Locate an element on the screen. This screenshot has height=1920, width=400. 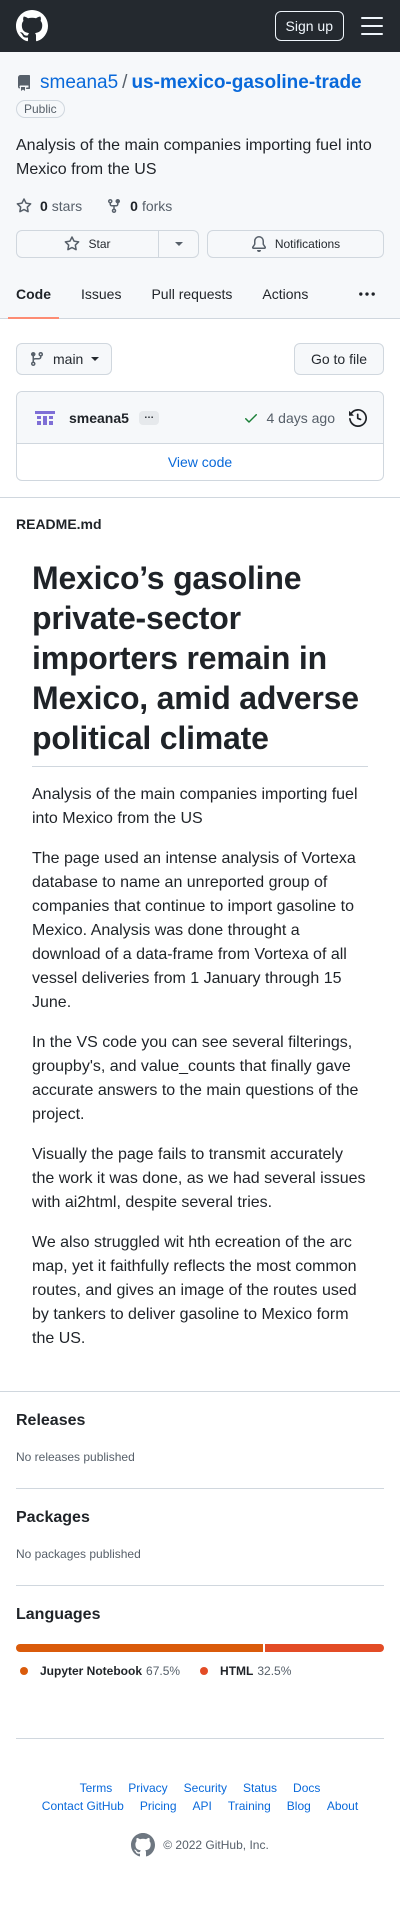
bell-icon is located at coordinates (258, 244).